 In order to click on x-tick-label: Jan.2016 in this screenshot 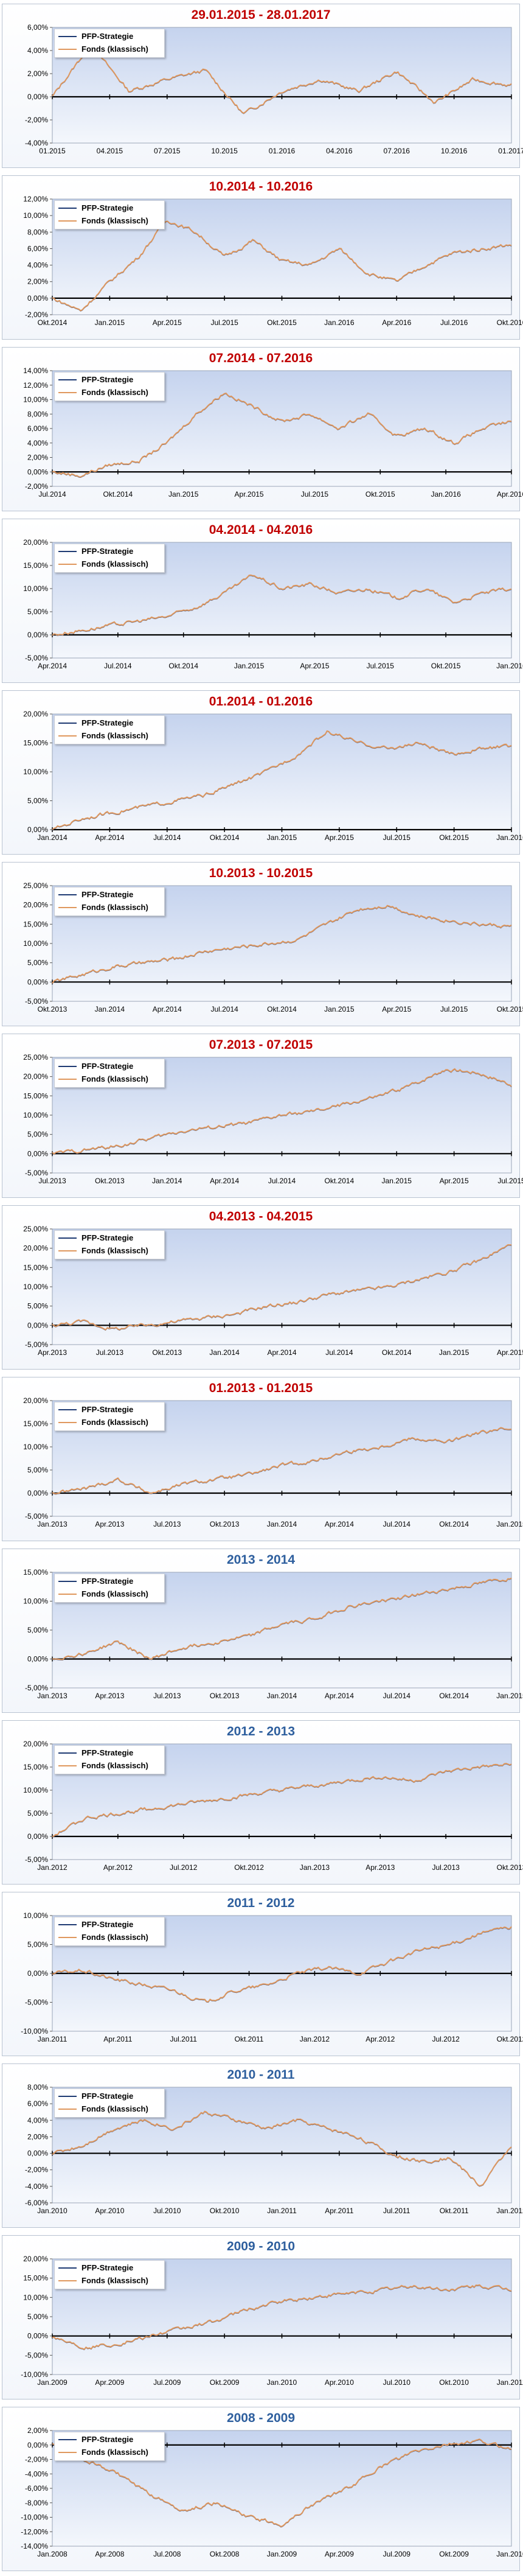, I will do `click(446, 494)`.